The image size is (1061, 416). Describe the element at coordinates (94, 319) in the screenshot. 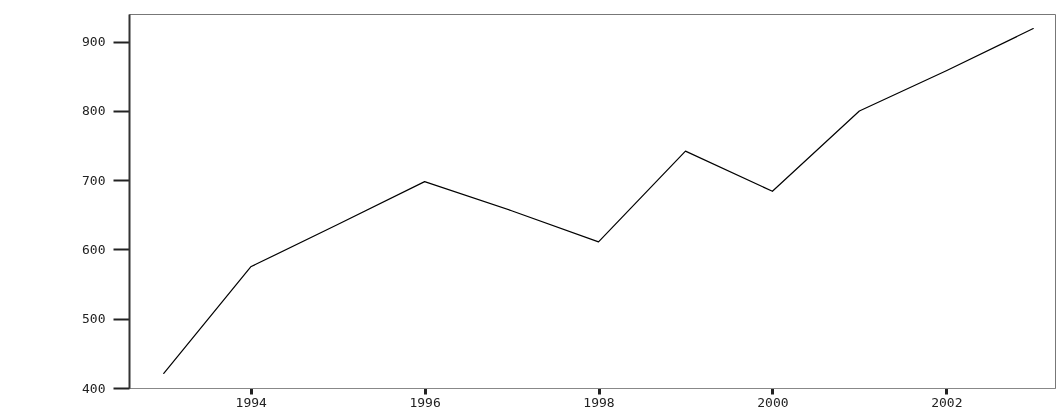

I see `y-tick-label: 500` at that location.